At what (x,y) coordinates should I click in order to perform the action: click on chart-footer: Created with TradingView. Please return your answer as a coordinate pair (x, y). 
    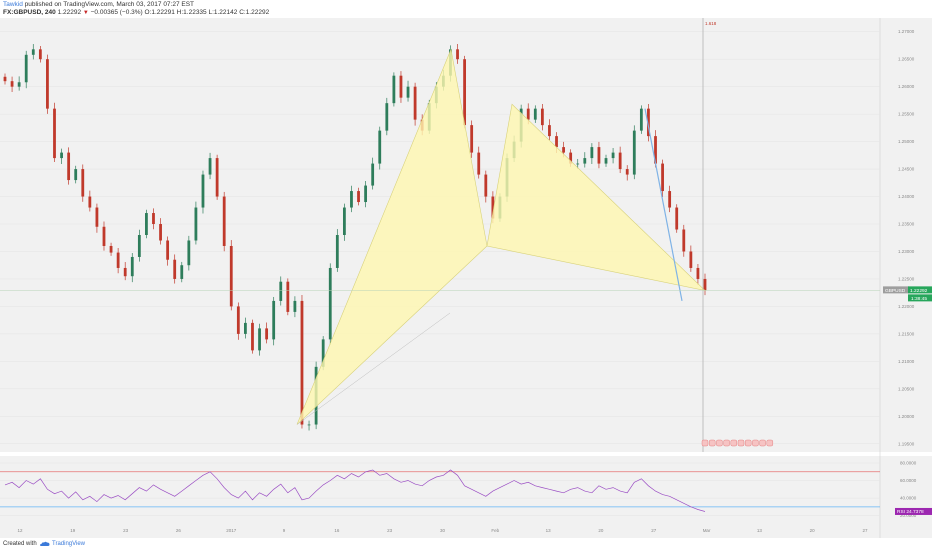
    Looking at the image, I should click on (466, 544).